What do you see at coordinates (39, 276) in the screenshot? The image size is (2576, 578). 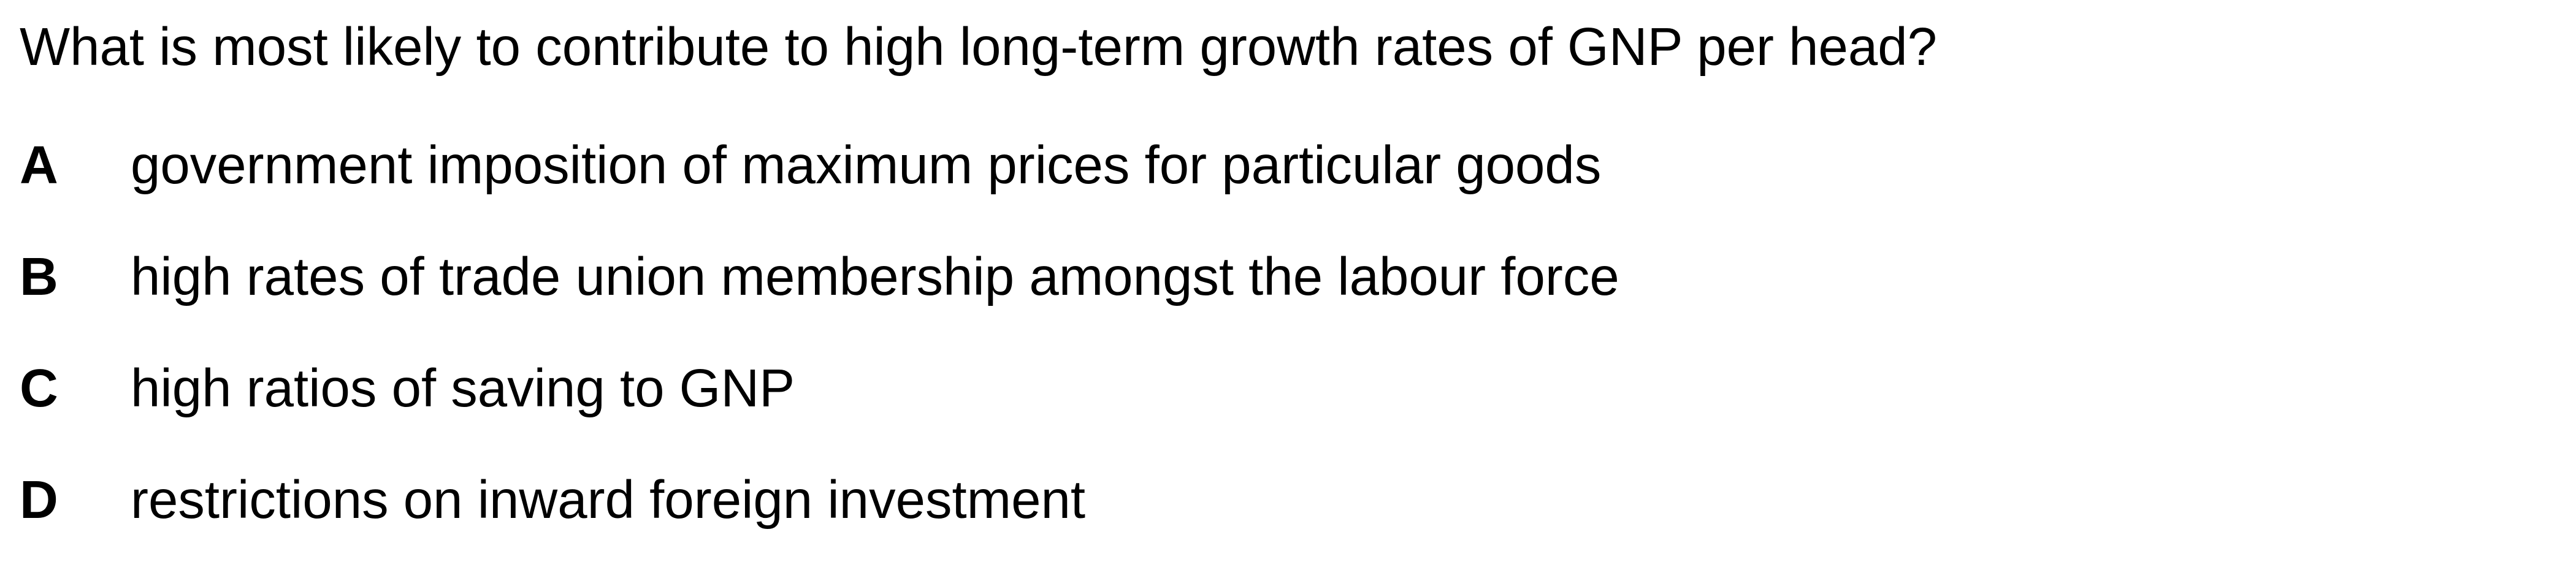 I see `option-letter: B` at bounding box center [39, 276].